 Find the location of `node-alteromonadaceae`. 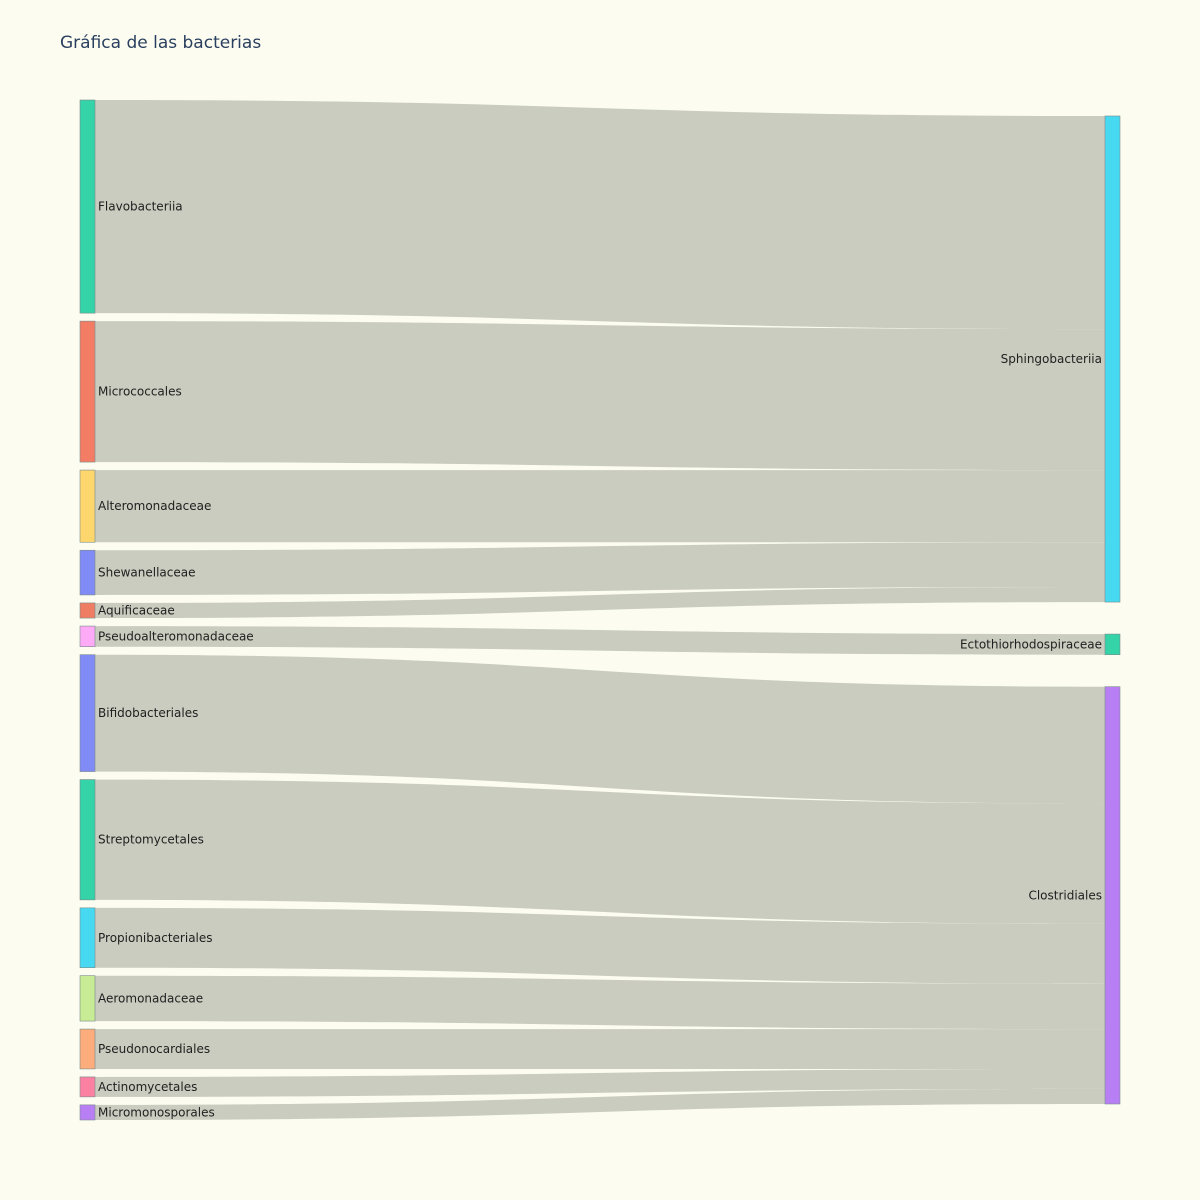

node-alteromonadaceae is located at coordinates (87, 506).